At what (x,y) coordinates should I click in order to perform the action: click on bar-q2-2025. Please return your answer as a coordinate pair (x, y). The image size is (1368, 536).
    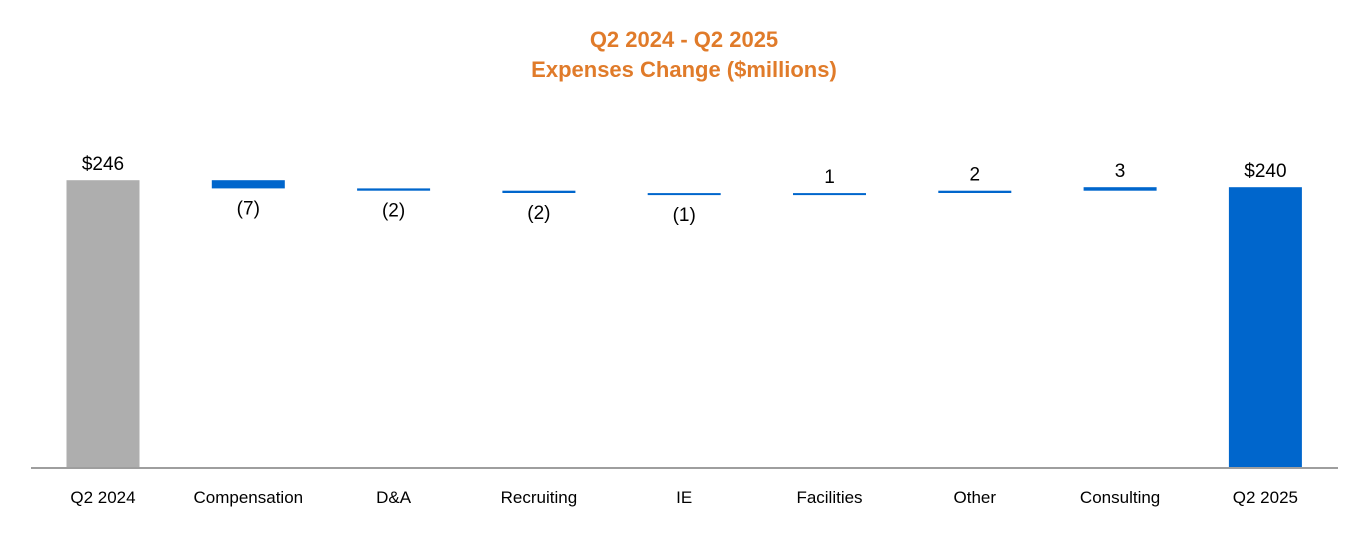
    Looking at the image, I should click on (1265, 327).